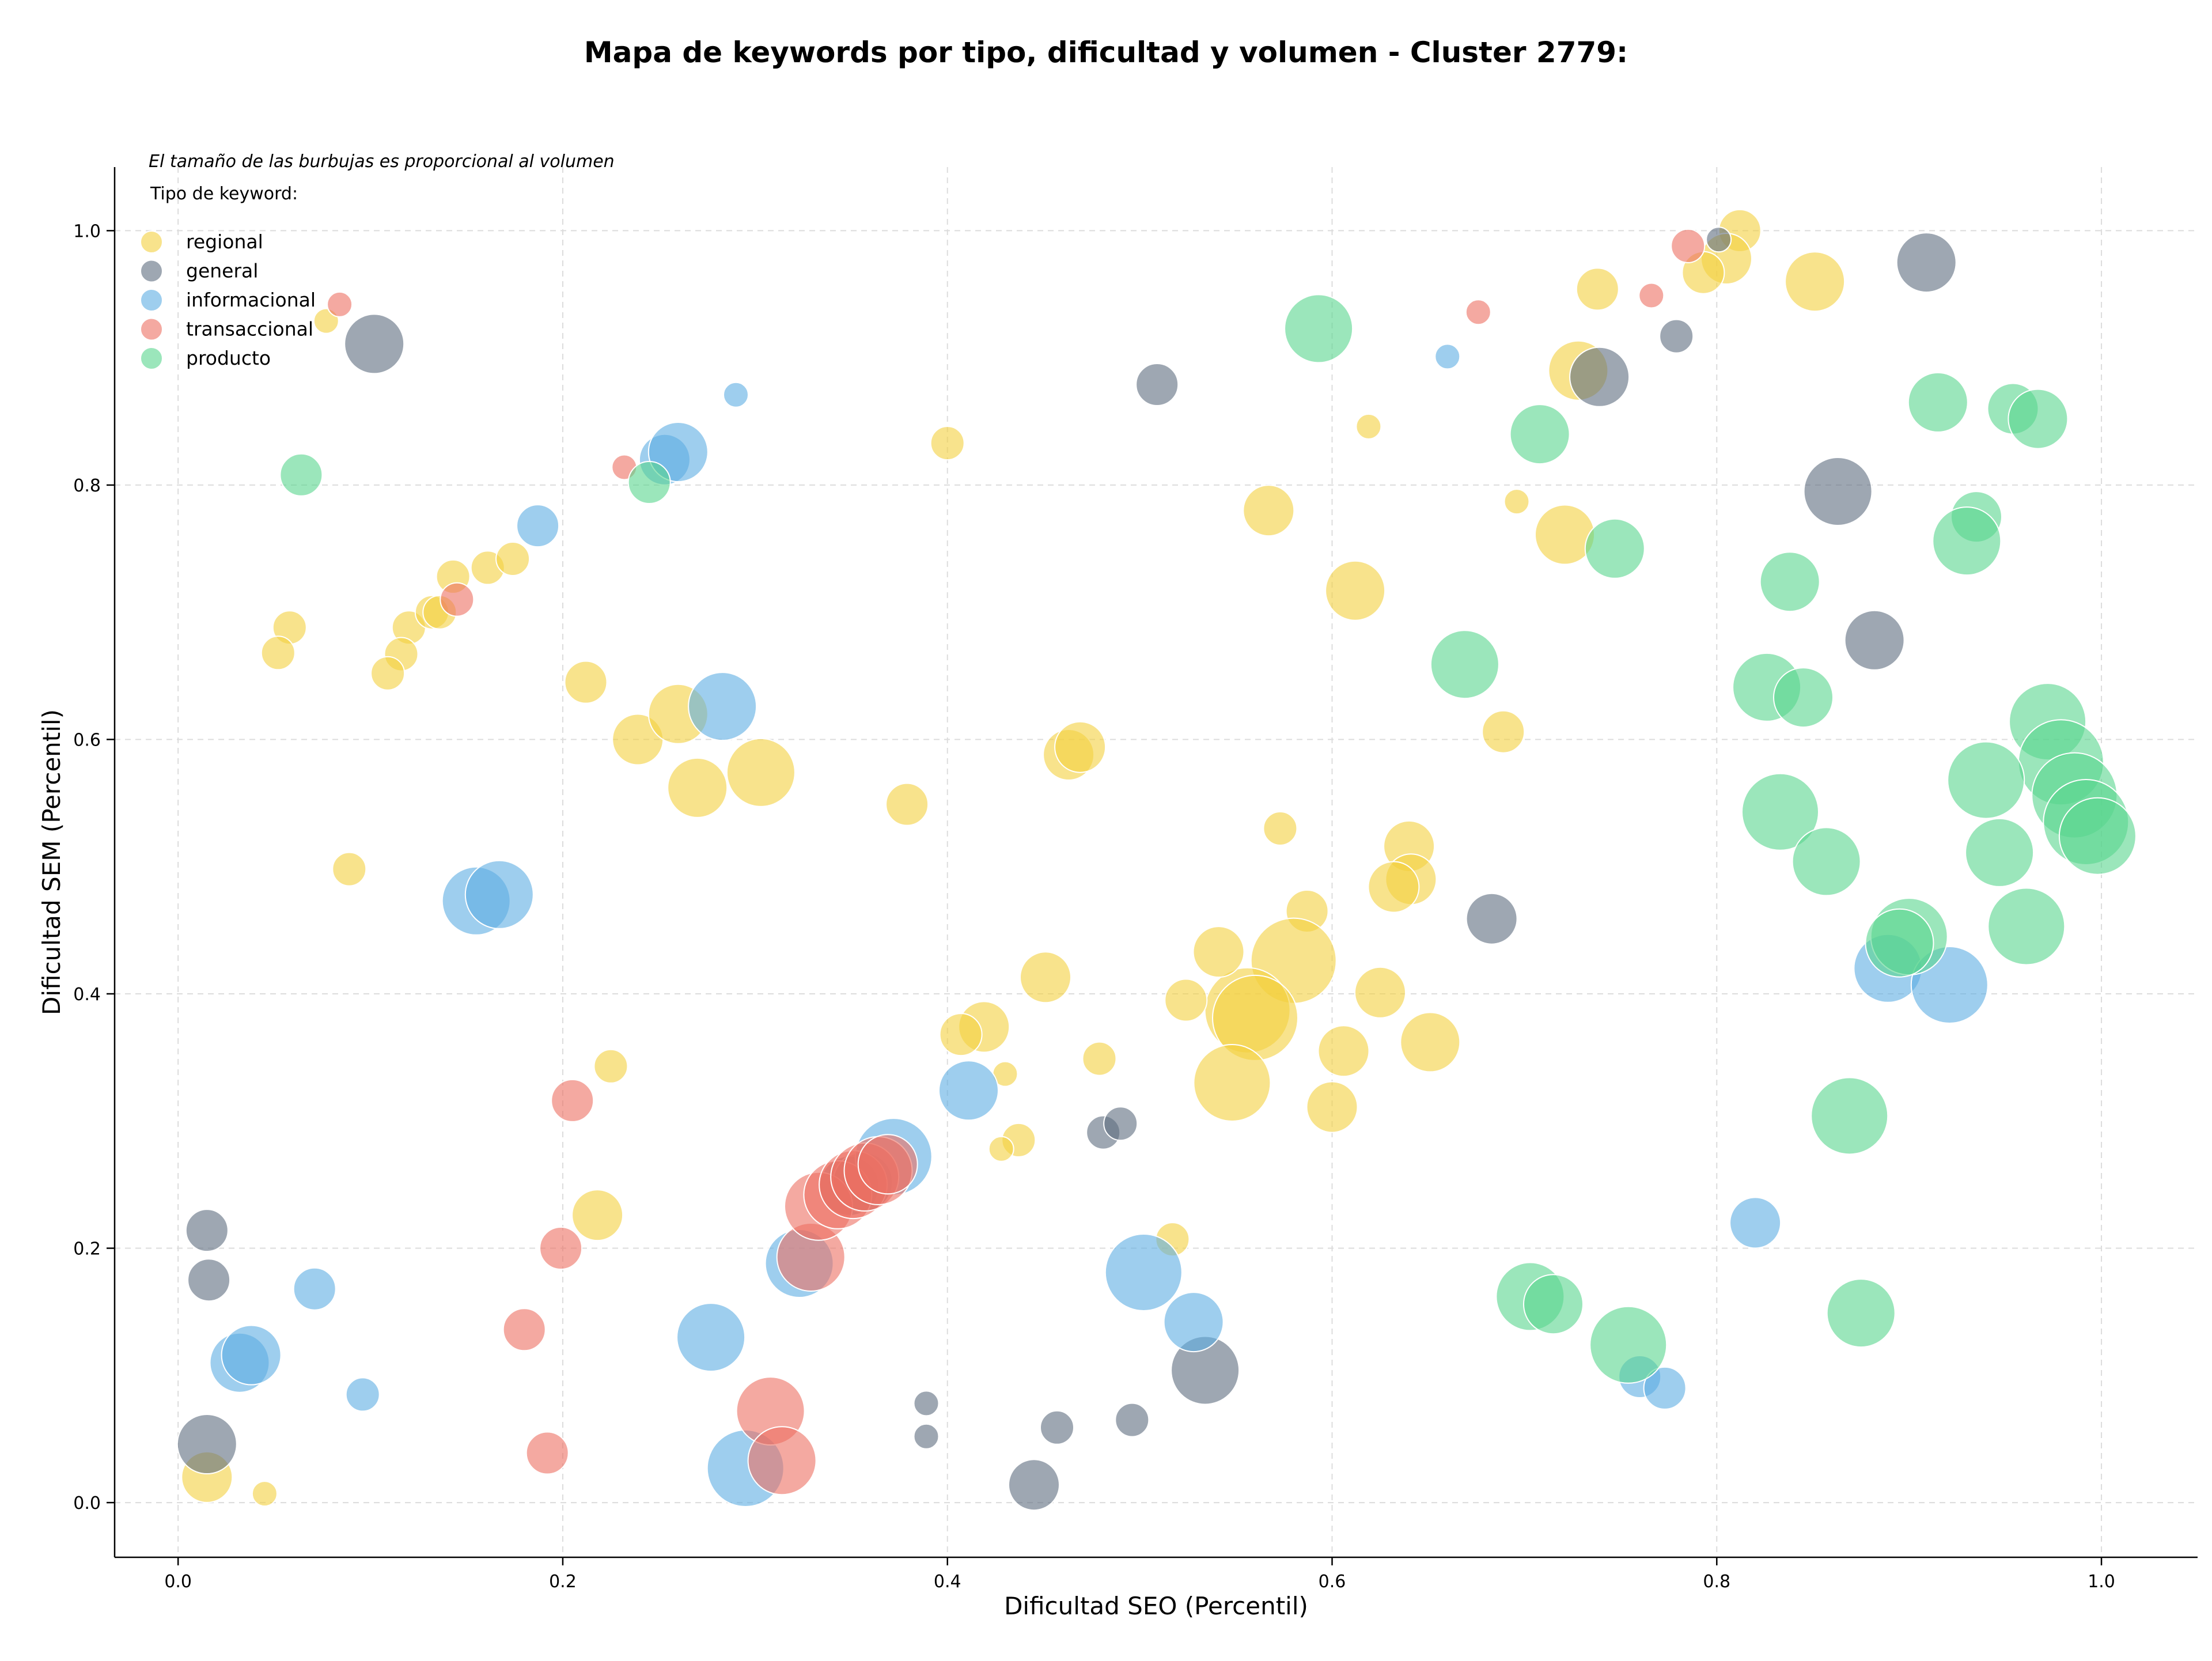  I want to click on legend-marker-general, so click(151, 271).